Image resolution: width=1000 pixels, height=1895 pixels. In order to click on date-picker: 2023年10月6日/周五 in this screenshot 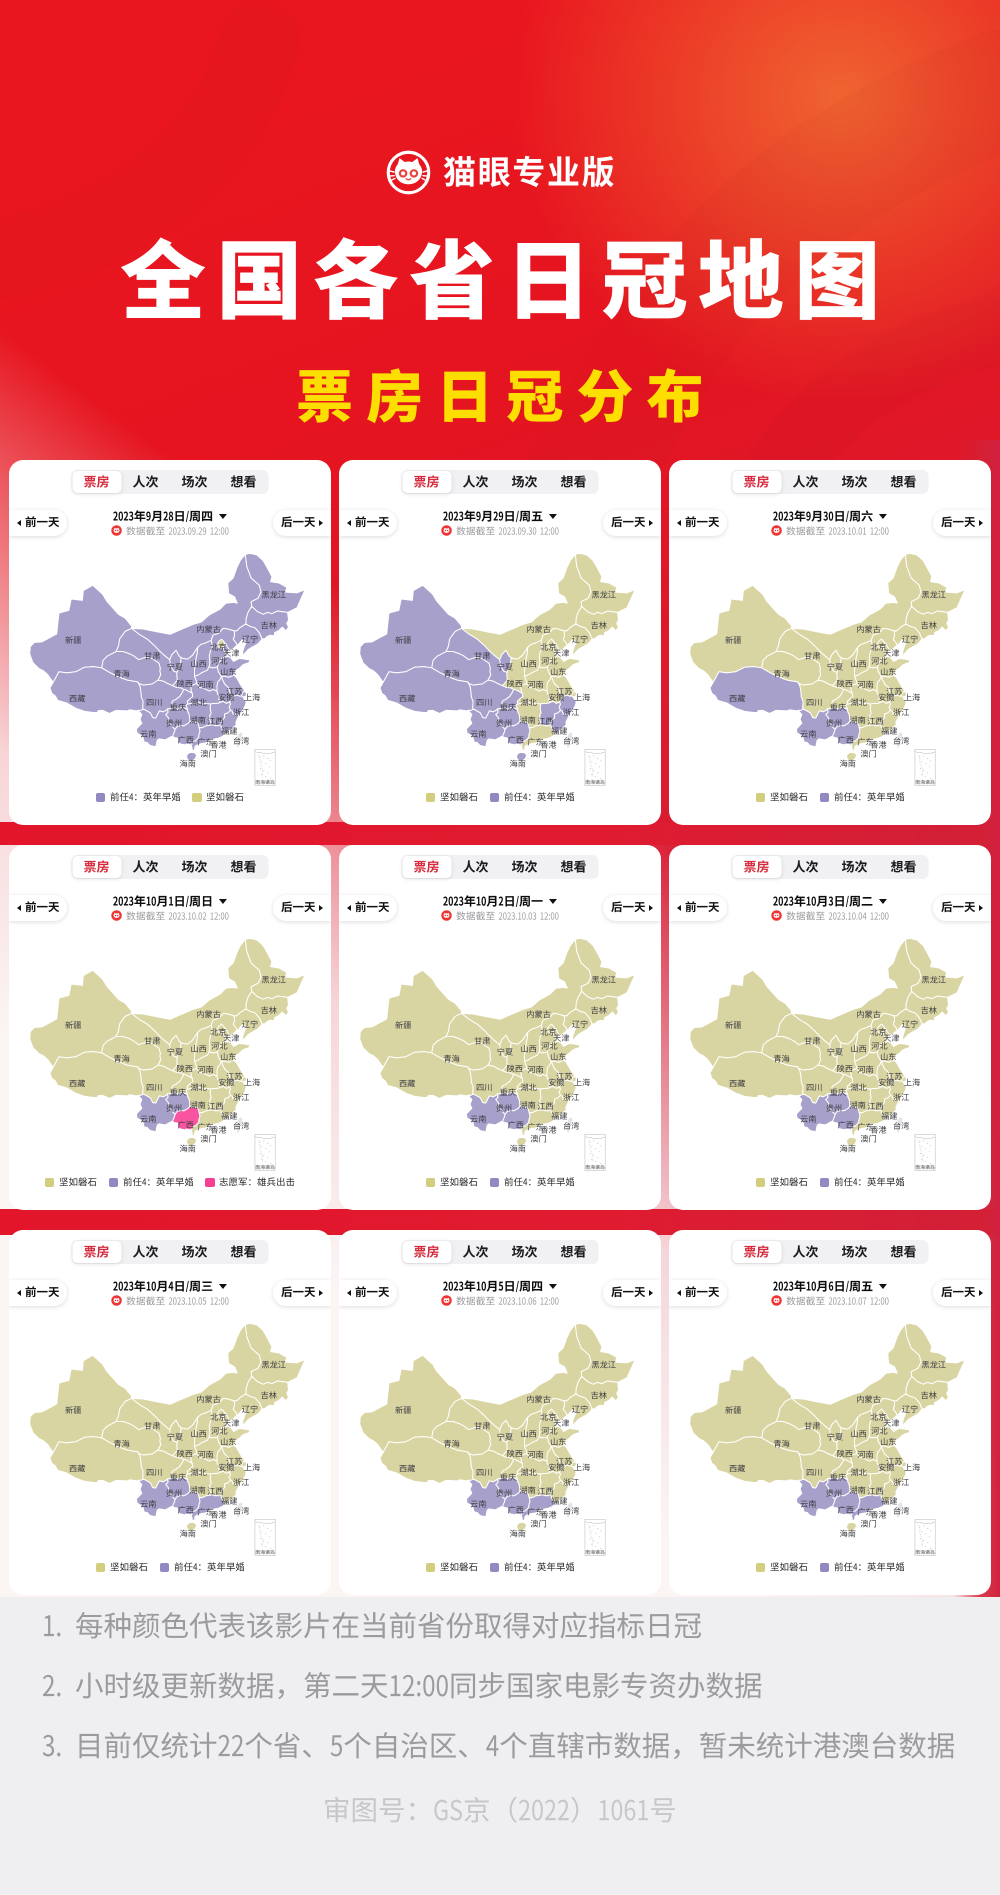, I will do `click(830, 1286)`.